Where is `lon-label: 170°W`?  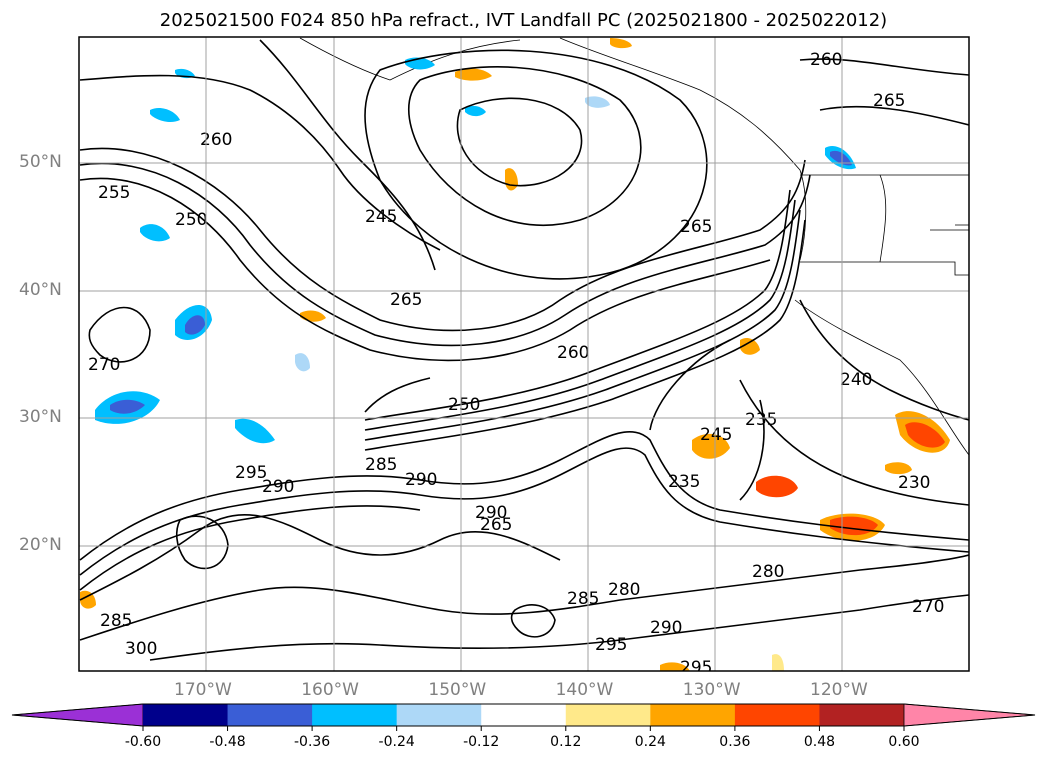 lon-label: 170°W is located at coordinates (203, 690).